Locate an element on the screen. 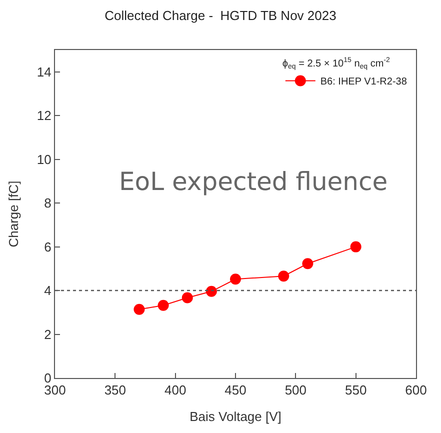 Image resolution: width=441 pixels, height=433 pixels. x-tick-label: 550 is located at coordinates (355, 390).